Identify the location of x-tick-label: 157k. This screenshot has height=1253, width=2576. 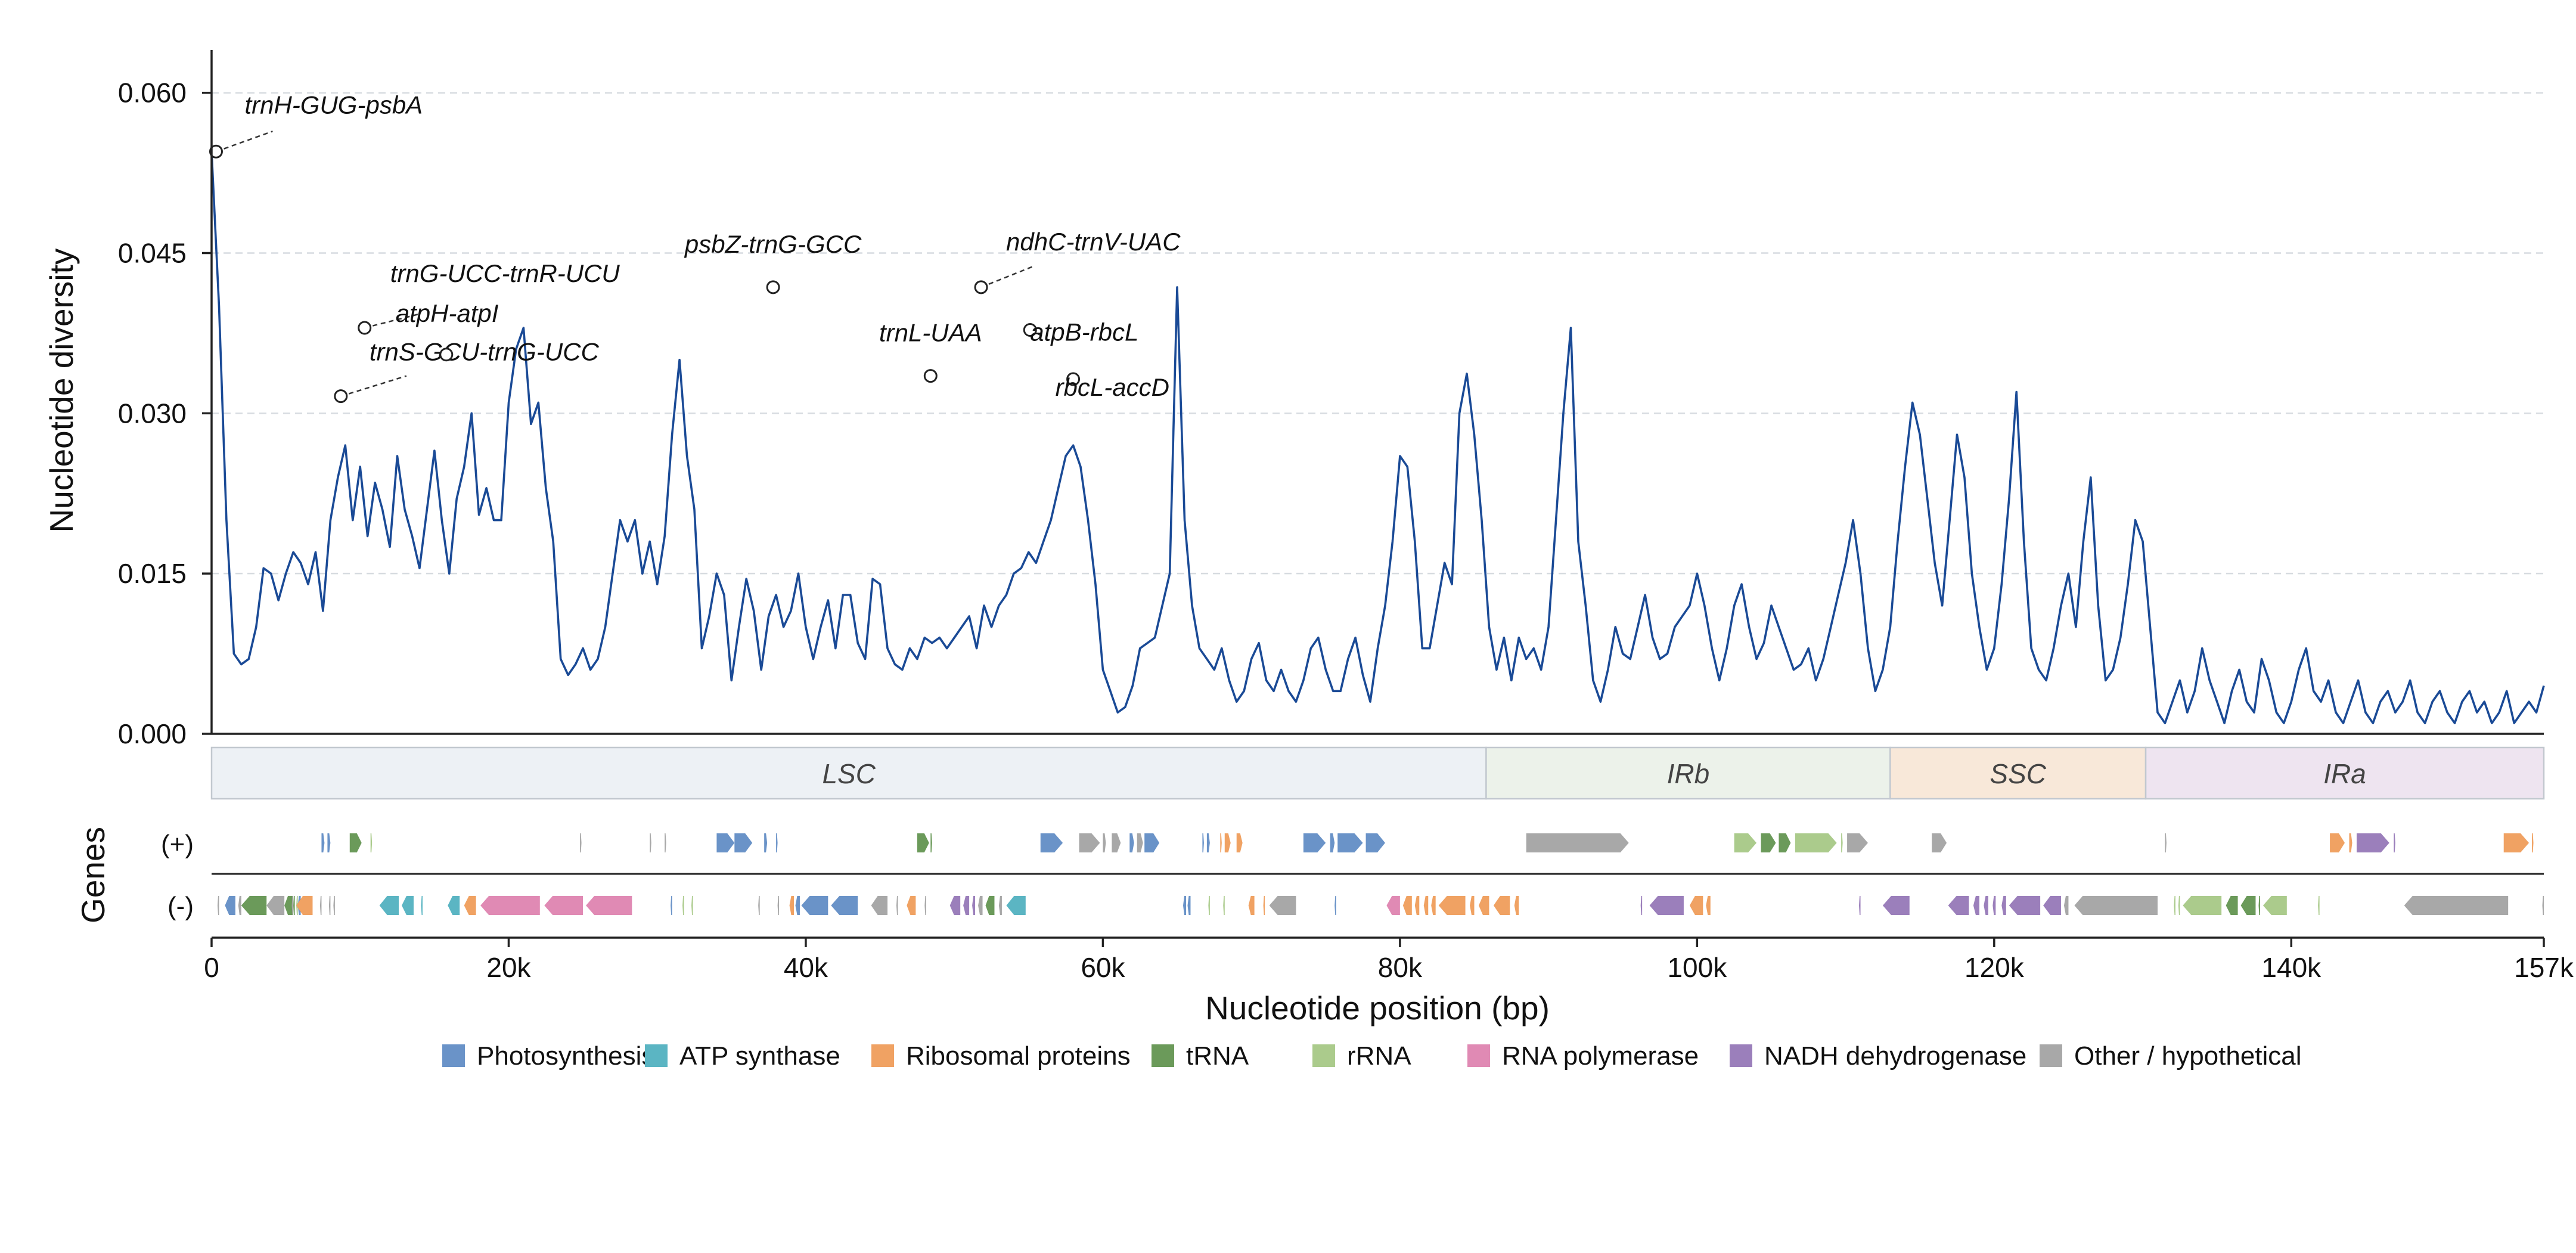
(2544, 967).